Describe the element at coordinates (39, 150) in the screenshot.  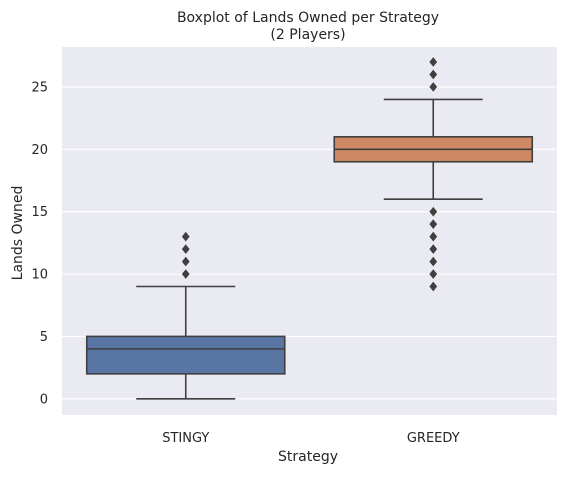
I see `y-tick-label: 20` at that location.